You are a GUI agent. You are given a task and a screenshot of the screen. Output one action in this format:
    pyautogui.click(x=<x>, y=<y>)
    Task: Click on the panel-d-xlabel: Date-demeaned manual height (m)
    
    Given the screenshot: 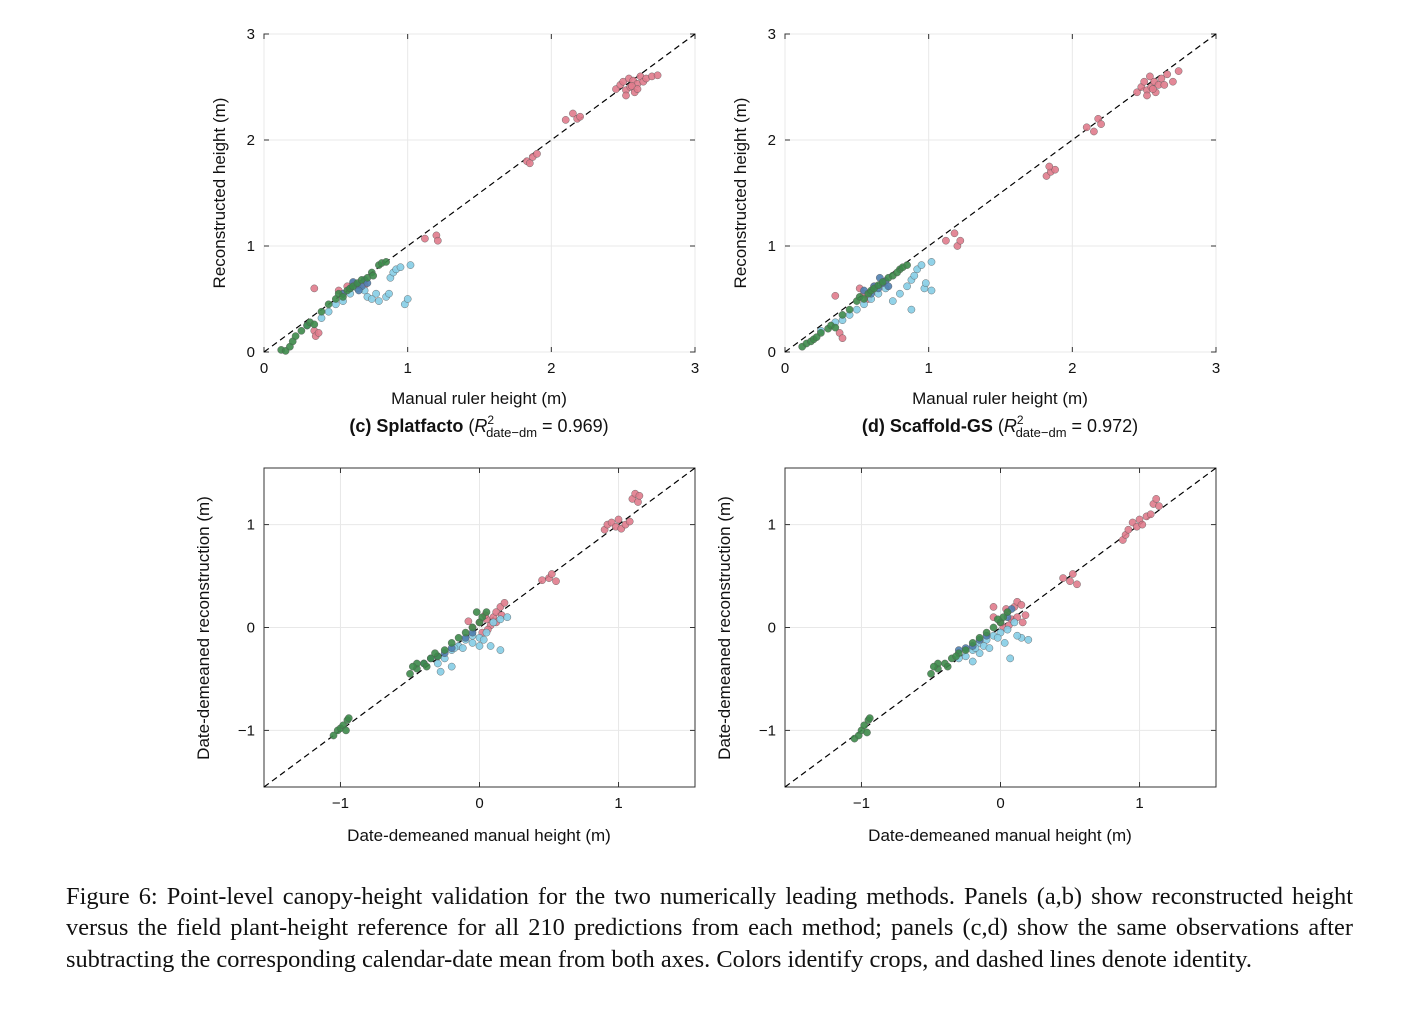 What is the action you would take?
    pyautogui.click(x=1000, y=835)
    